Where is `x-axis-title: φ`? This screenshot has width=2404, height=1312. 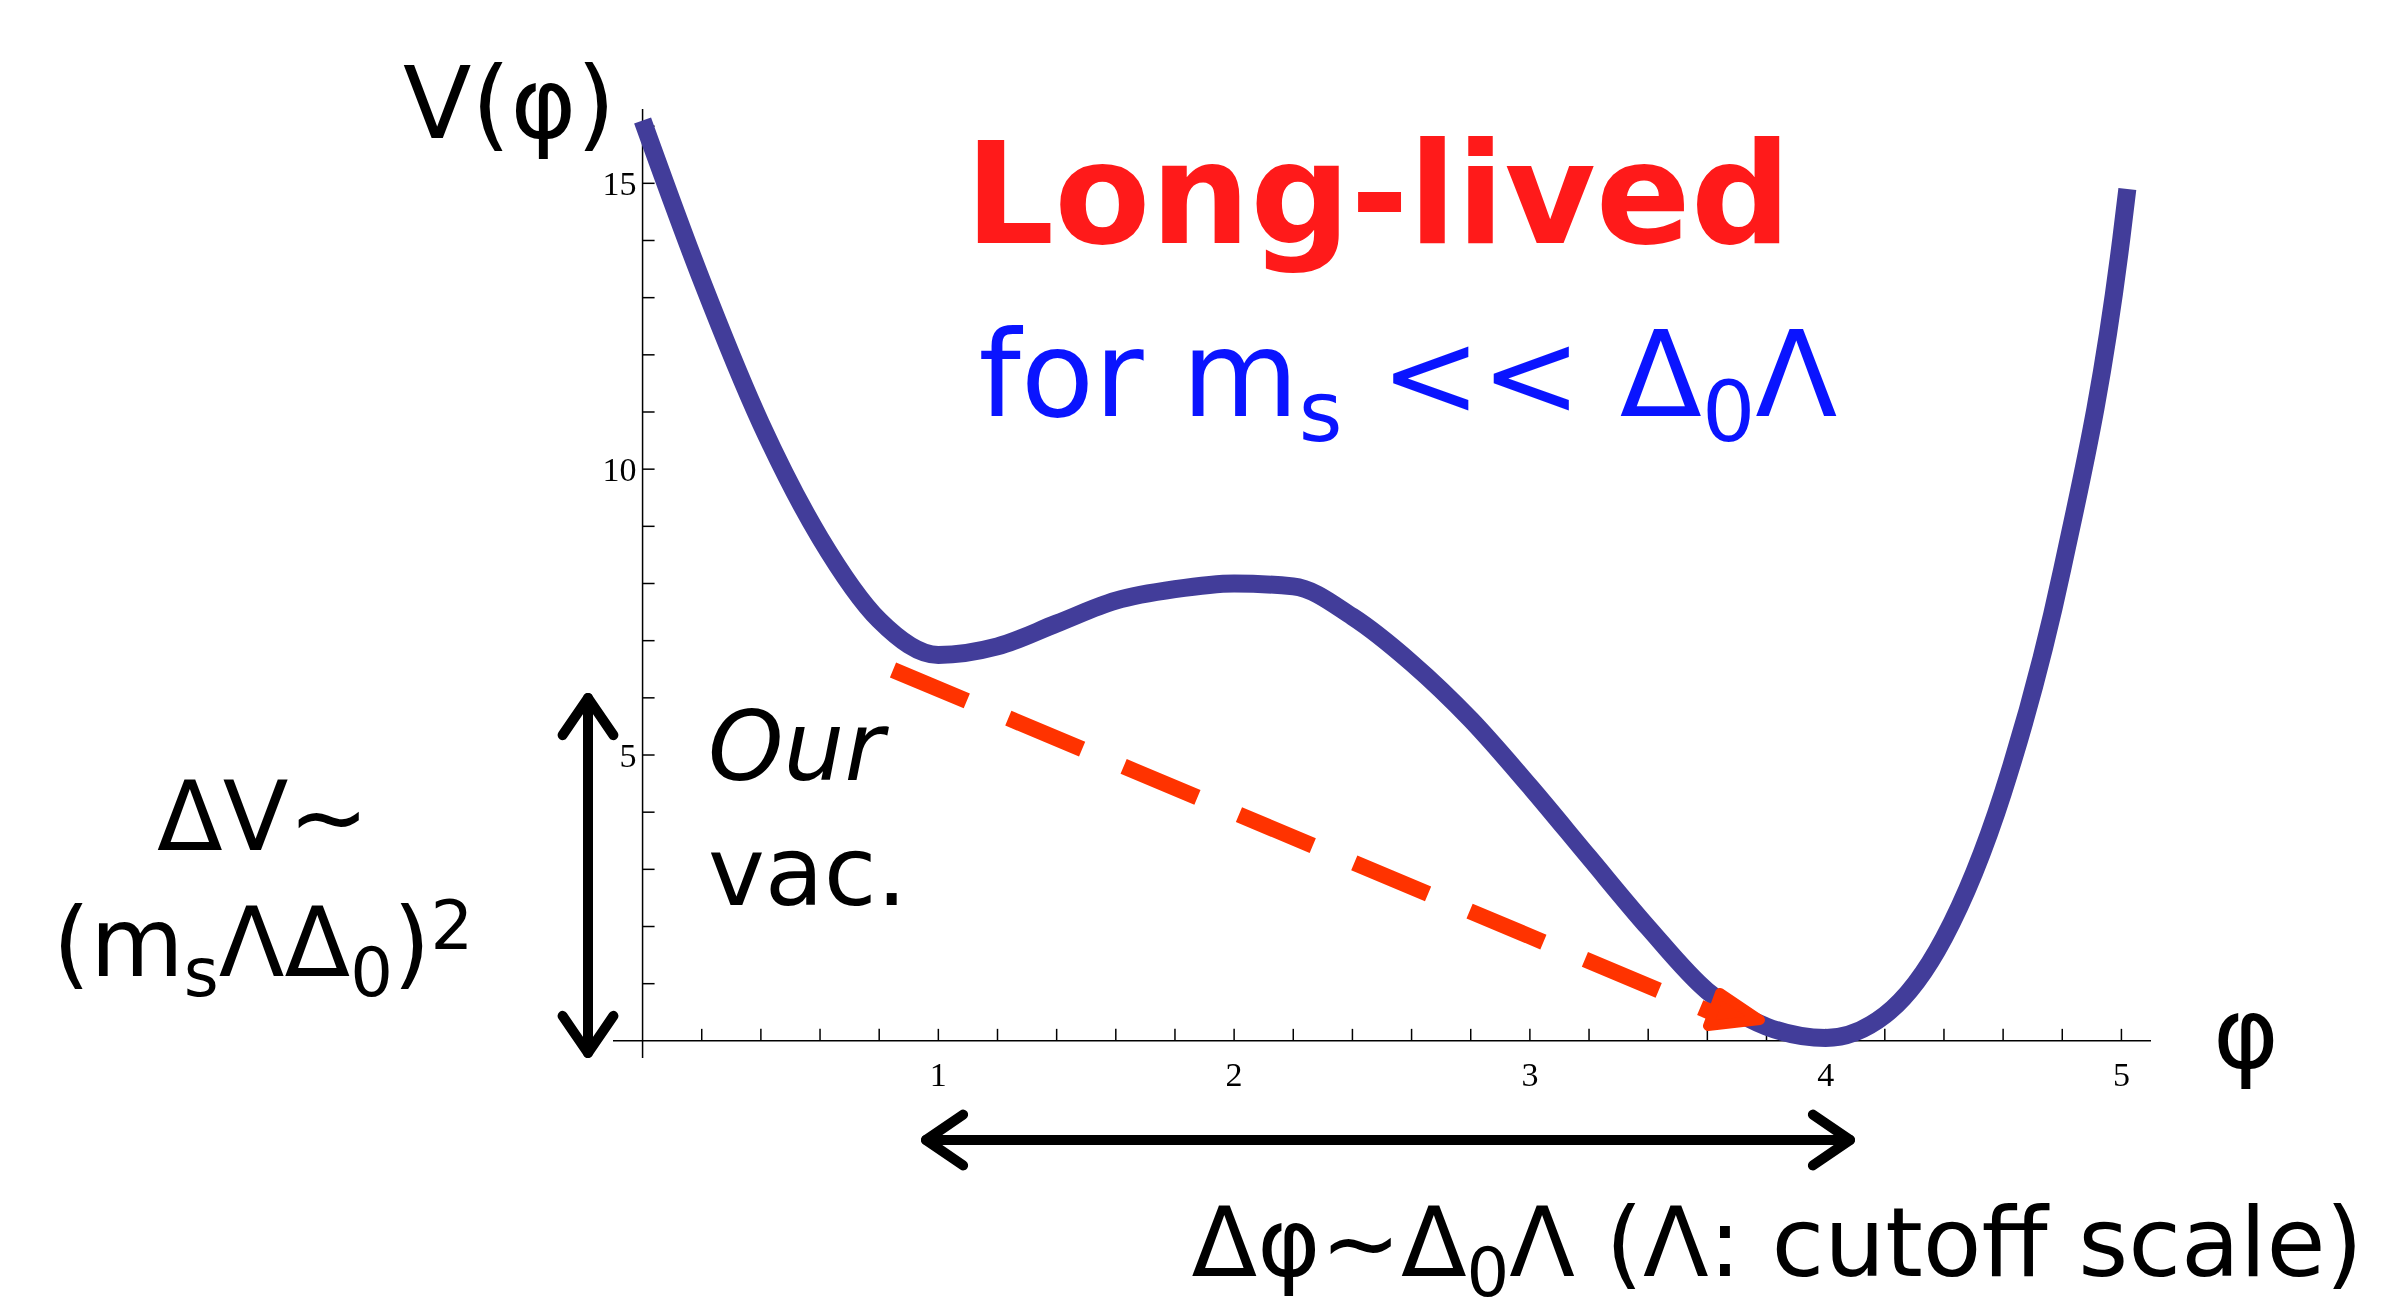
x-axis-title: φ is located at coordinates (2246, 1033).